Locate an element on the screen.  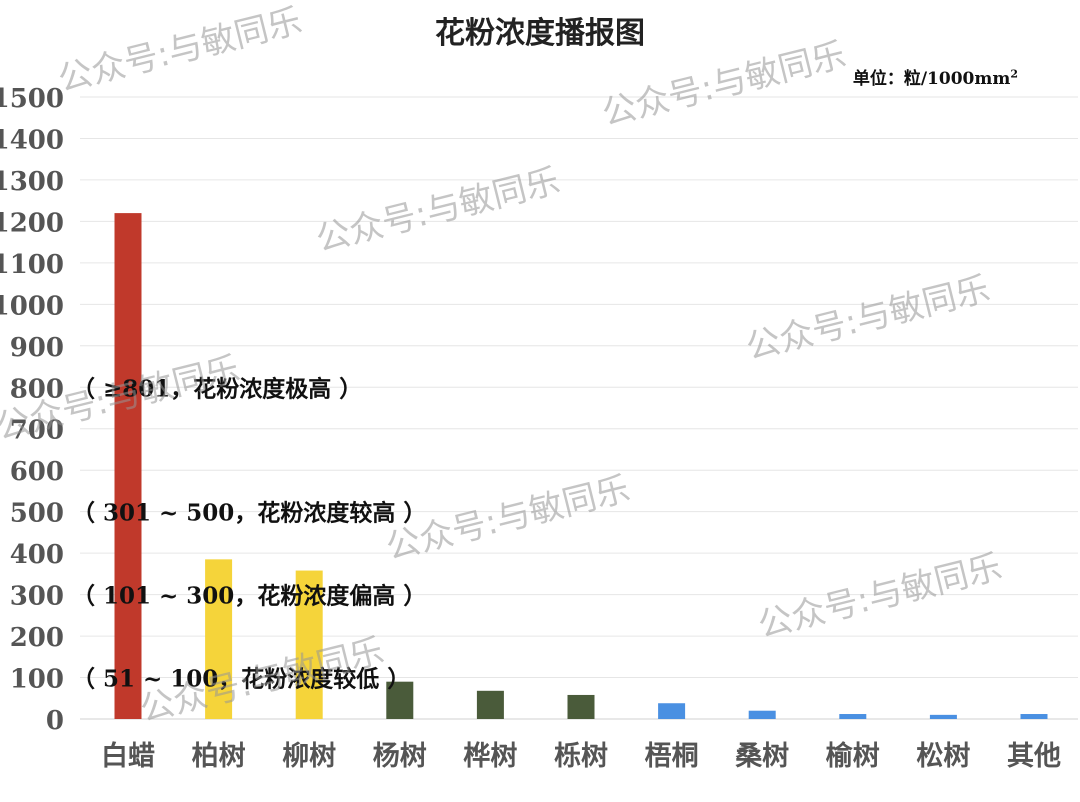
x-tick-label: 柳树 is located at coordinates (309, 756).